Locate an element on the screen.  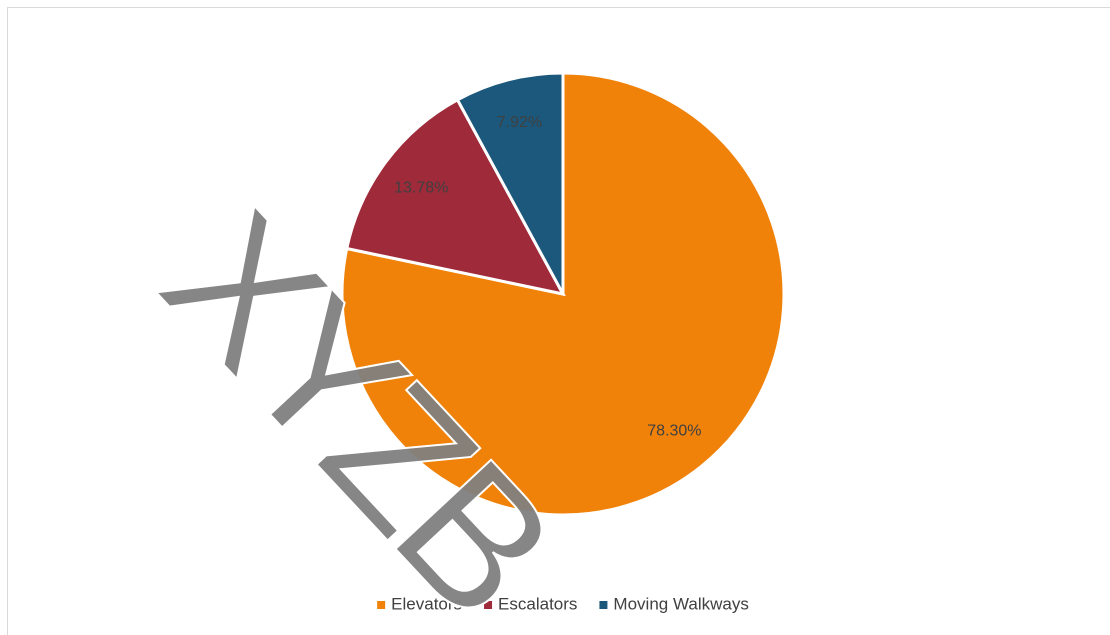
data-label: 13.78% is located at coordinates (421, 188).